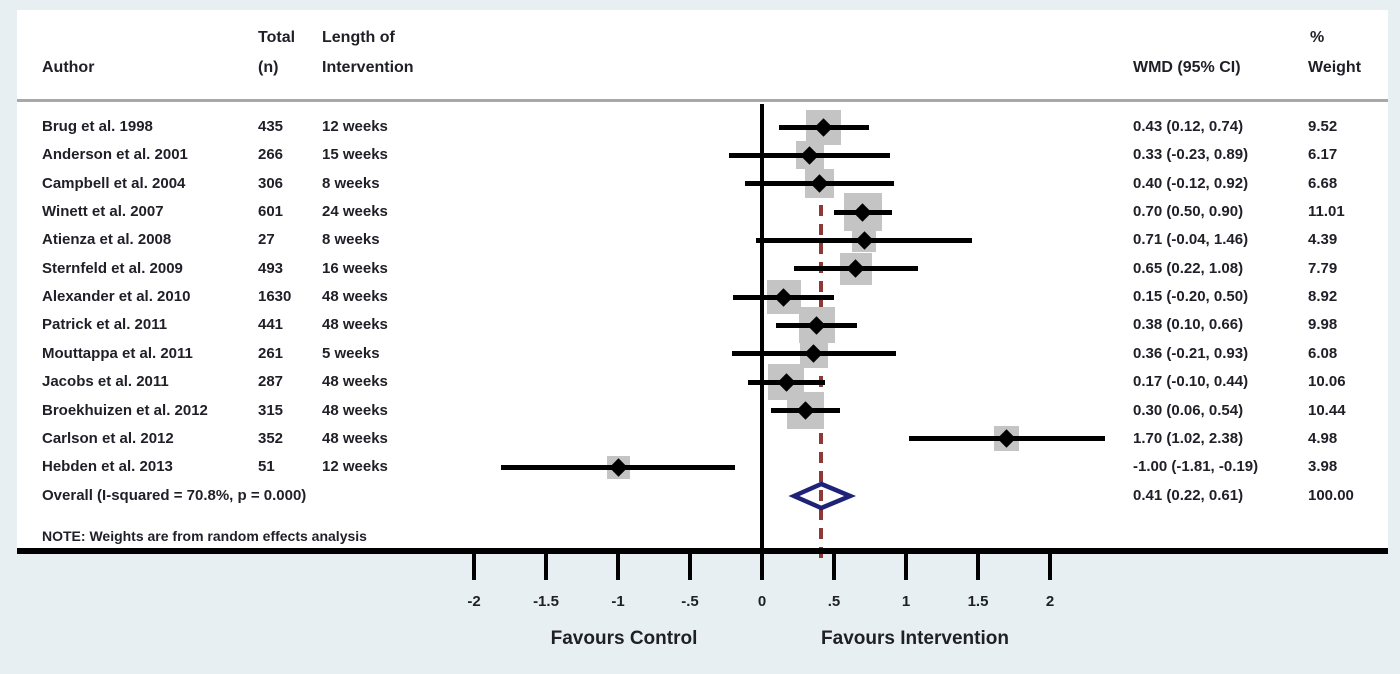 The width and height of the screenshot is (1400, 674). What do you see at coordinates (1191, 382) in the screenshot?
I see `study-wmd-ci: 0.17 (-0.10, 0.44)` at bounding box center [1191, 382].